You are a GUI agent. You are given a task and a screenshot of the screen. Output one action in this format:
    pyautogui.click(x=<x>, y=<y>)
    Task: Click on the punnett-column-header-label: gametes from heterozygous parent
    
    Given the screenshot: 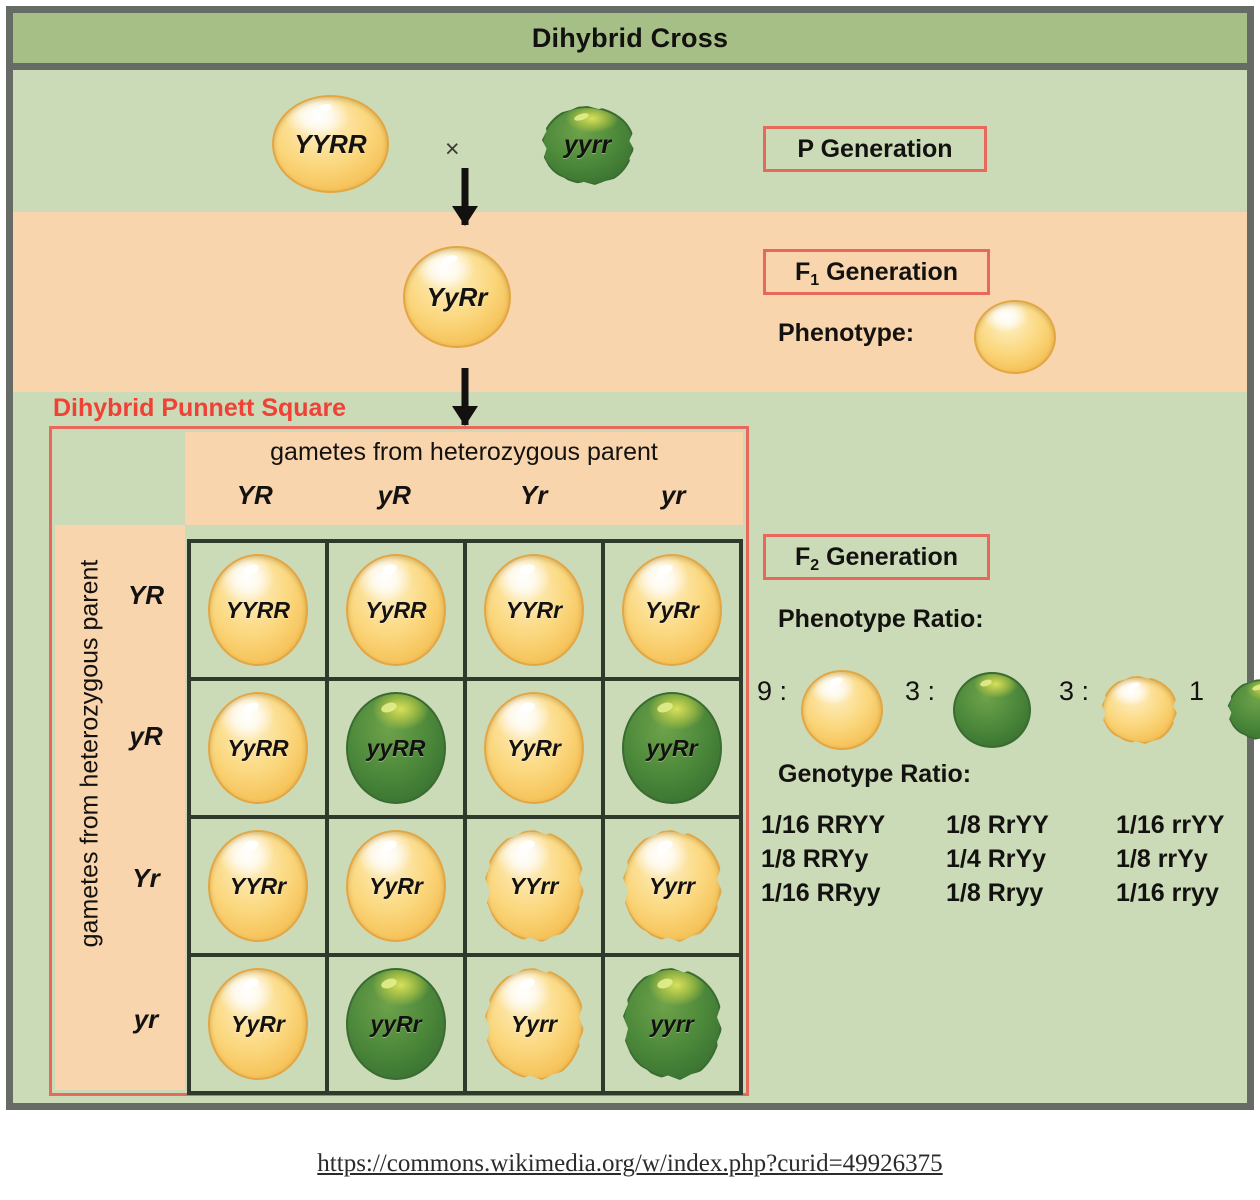 What is the action you would take?
    pyautogui.click(x=464, y=452)
    